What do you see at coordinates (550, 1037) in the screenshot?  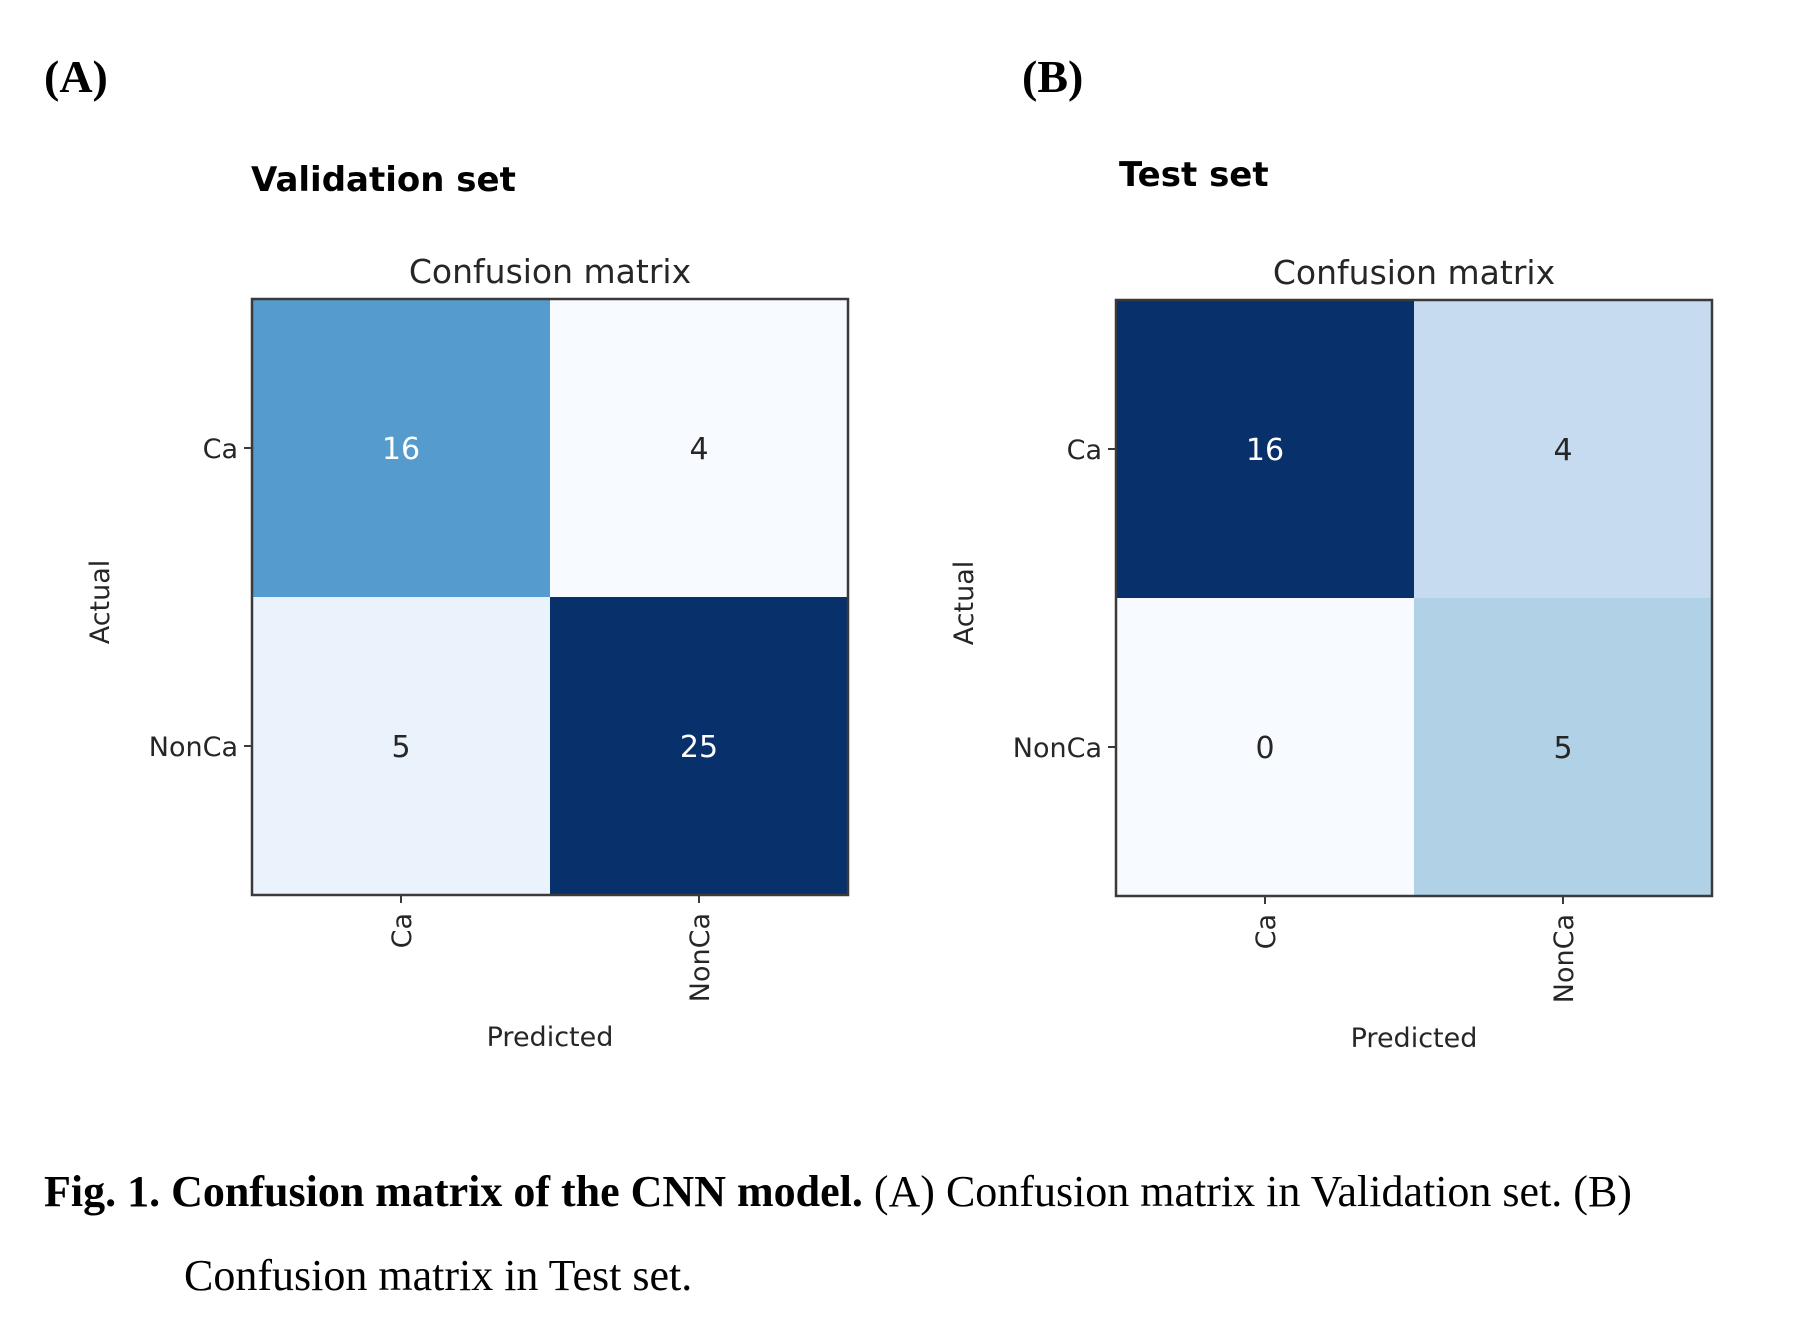 I see `validation-x-axis-label: Predicted` at bounding box center [550, 1037].